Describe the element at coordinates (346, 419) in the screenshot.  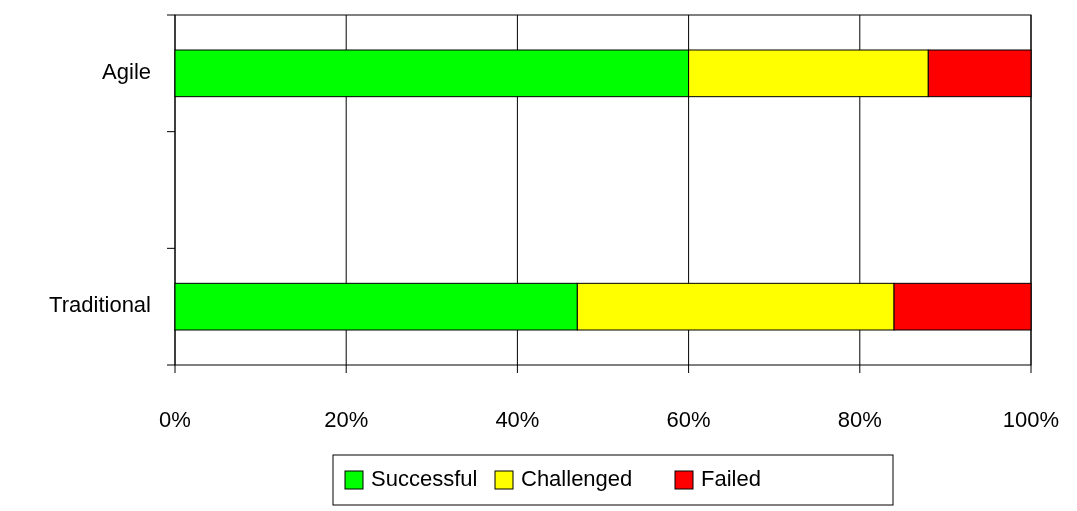
I see `x-tick-label: 20%` at that location.